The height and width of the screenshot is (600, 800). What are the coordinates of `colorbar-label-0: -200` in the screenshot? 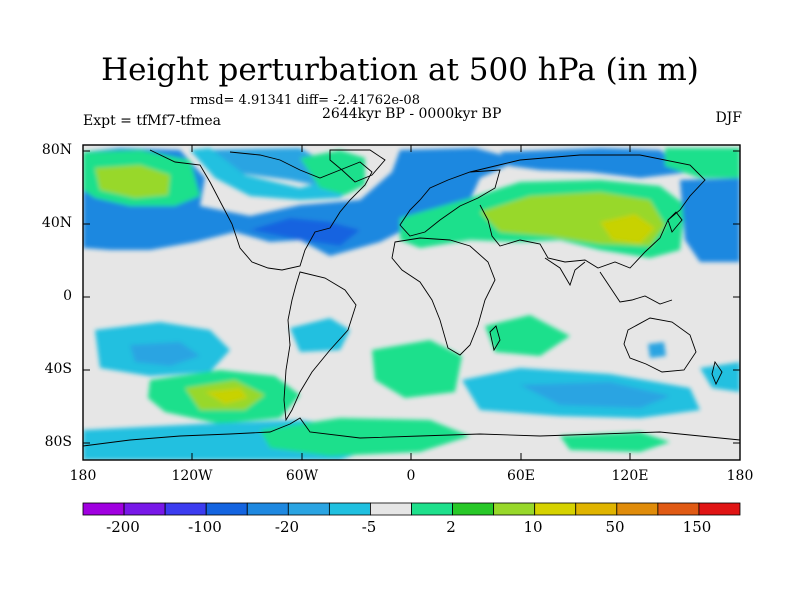 It's located at (123, 527).